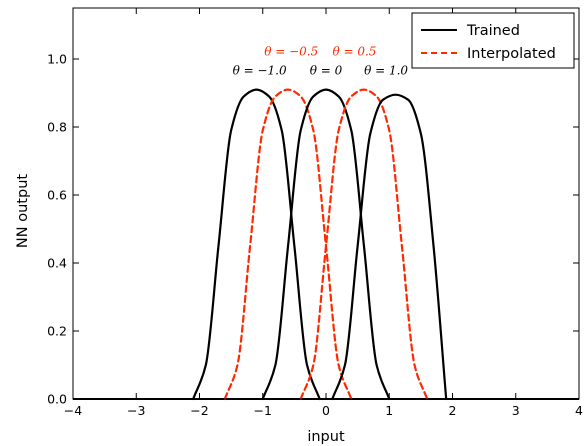 The image size is (584, 446). What do you see at coordinates (493, 31) in the screenshot?
I see `legend-trained-label: Trained` at bounding box center [493, 31].